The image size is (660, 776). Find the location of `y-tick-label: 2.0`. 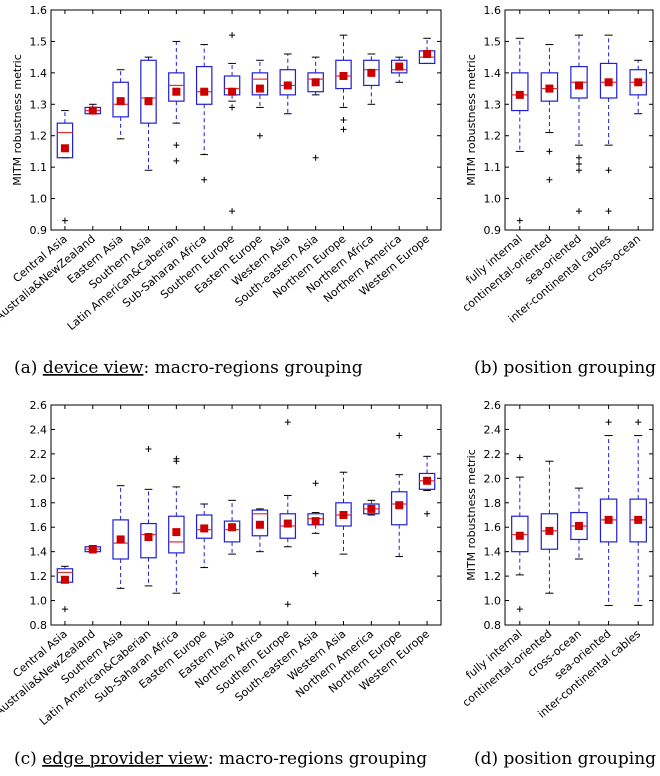

y-tick-label: 2.0 is located at coordinates (493, 478).